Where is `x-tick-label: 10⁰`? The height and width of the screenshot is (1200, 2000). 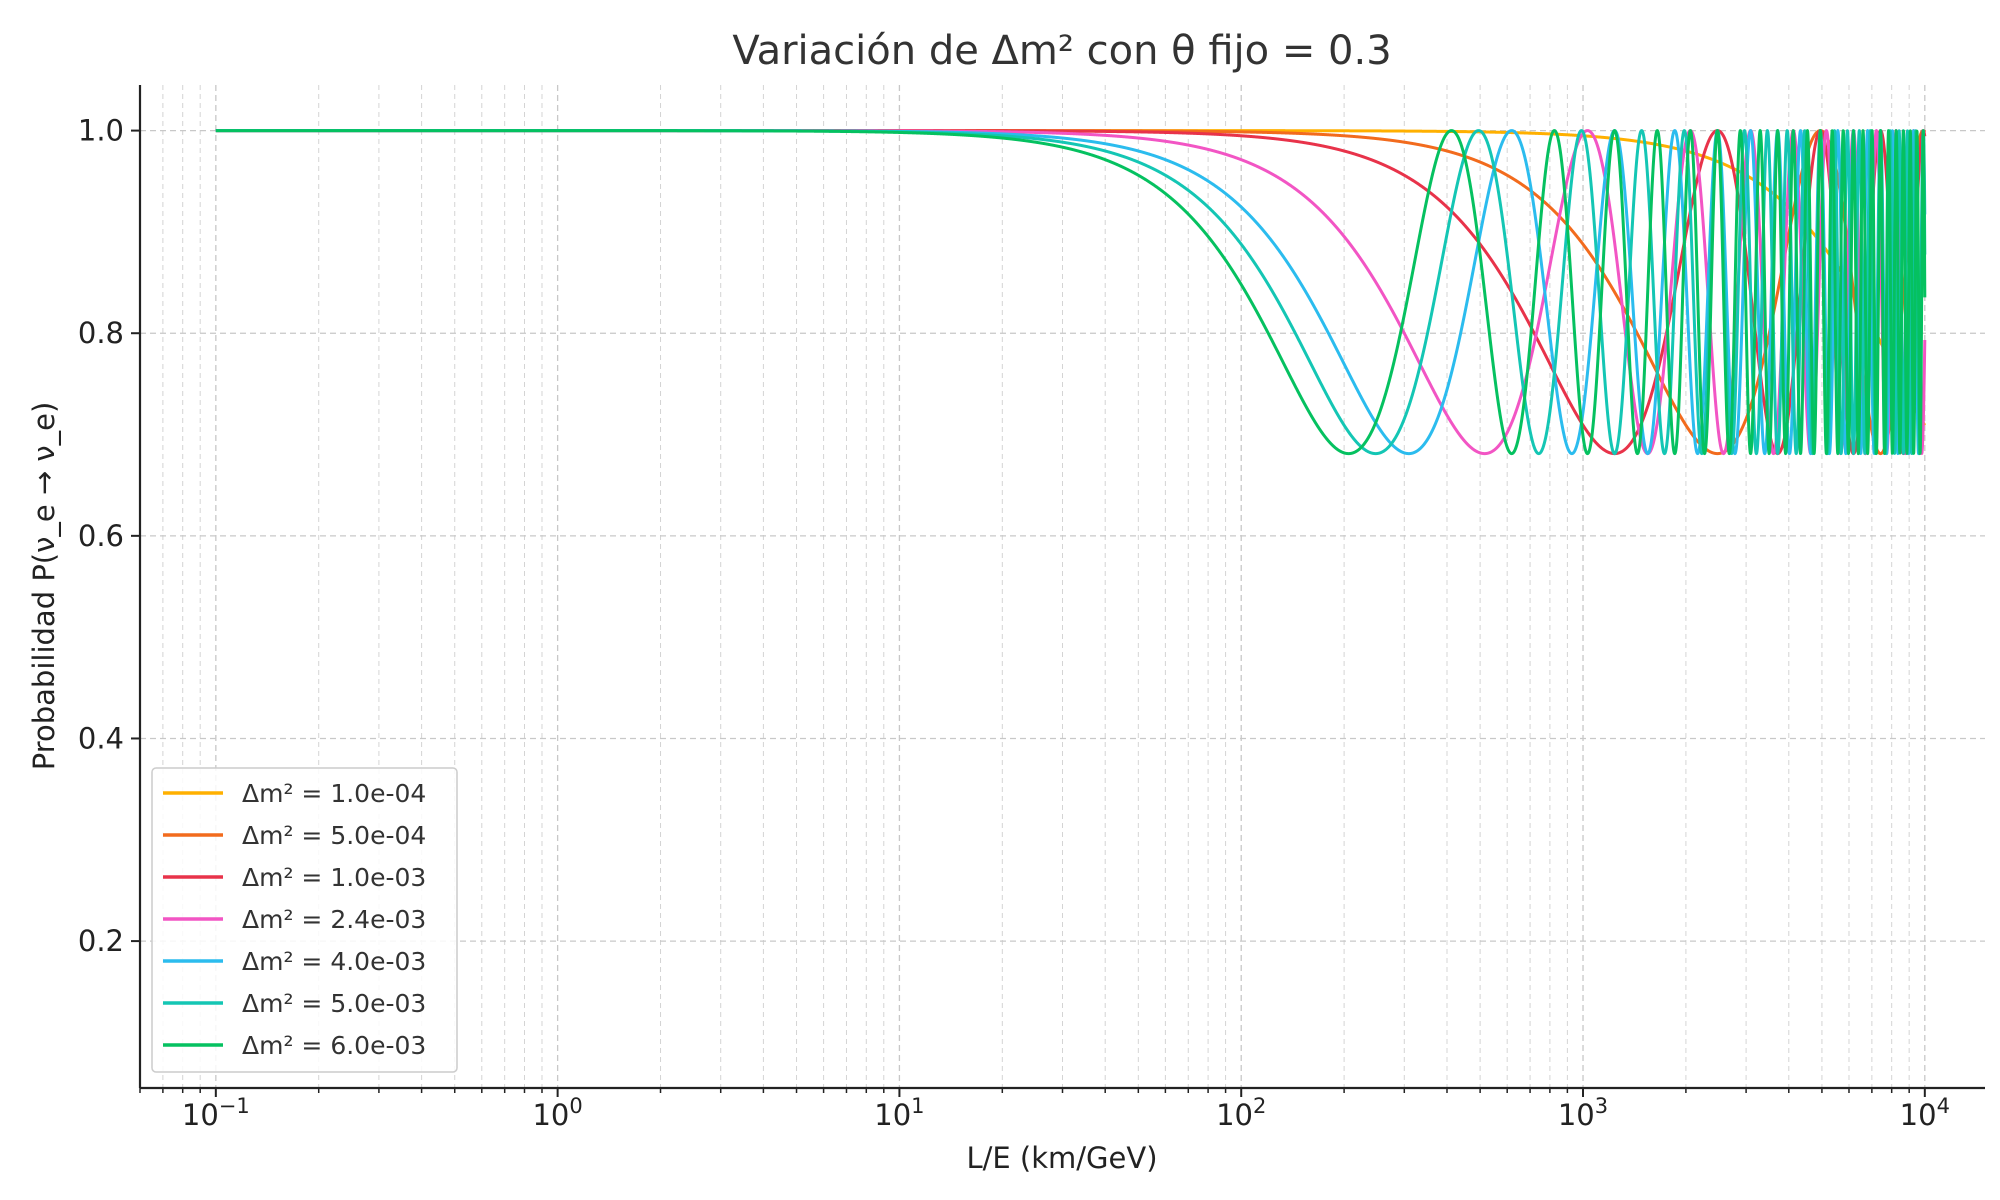 x-tick-label: 10⁰ is located at coordinates (557, 1113).